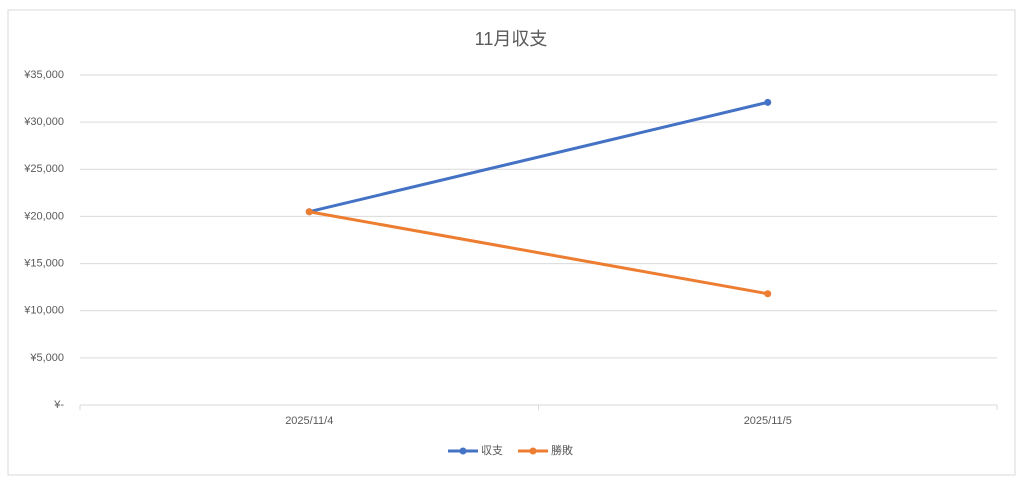 This screenshot has height=486, width=1023. I want to click on y-tick-label: ¥20,000, so click(43, 216).